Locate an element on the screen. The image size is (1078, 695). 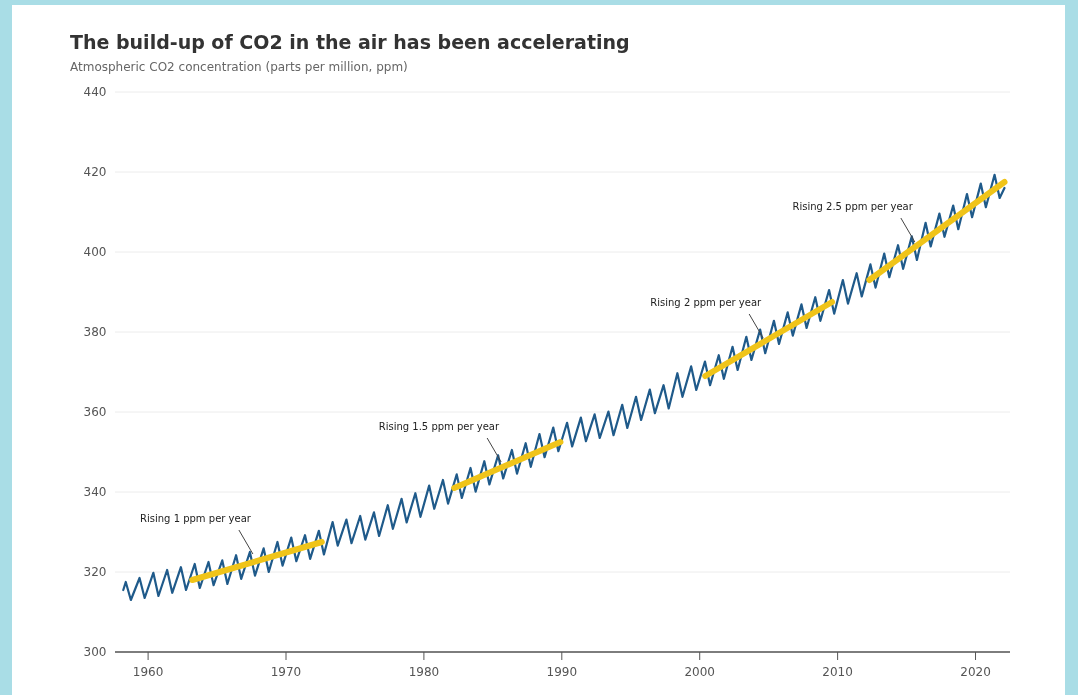
chart-title: The build-up of CO2 in the air has been accelerating is located at coordinates (350, 42).